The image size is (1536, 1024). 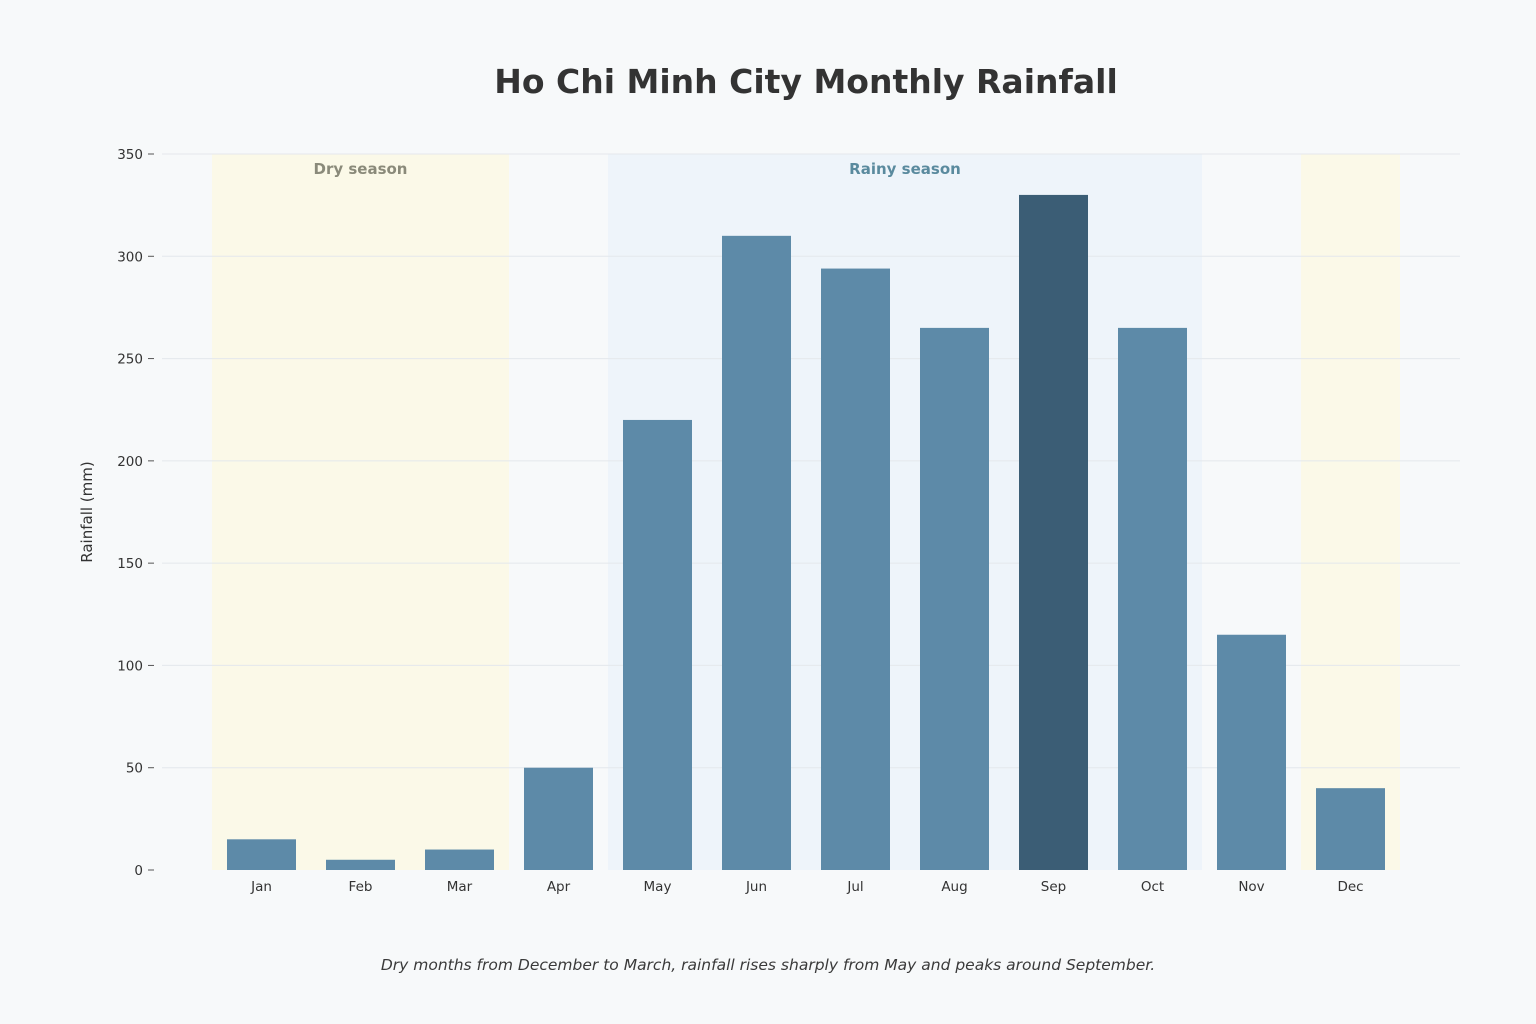 I want to click on season-label: Dry season, so click(x=361, y=169).